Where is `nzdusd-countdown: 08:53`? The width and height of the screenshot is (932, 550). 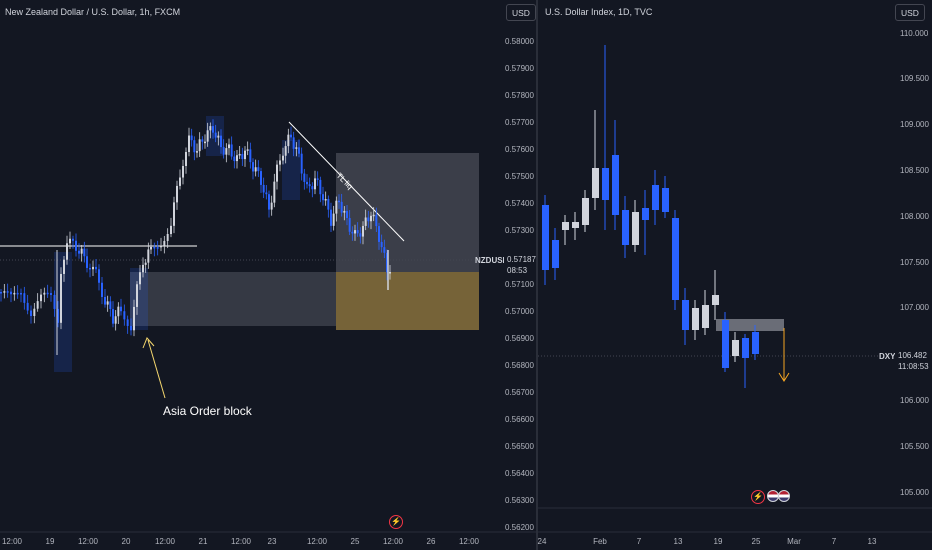
nzdusd-countdown: 08:53 is located at coordinates (517, 270).